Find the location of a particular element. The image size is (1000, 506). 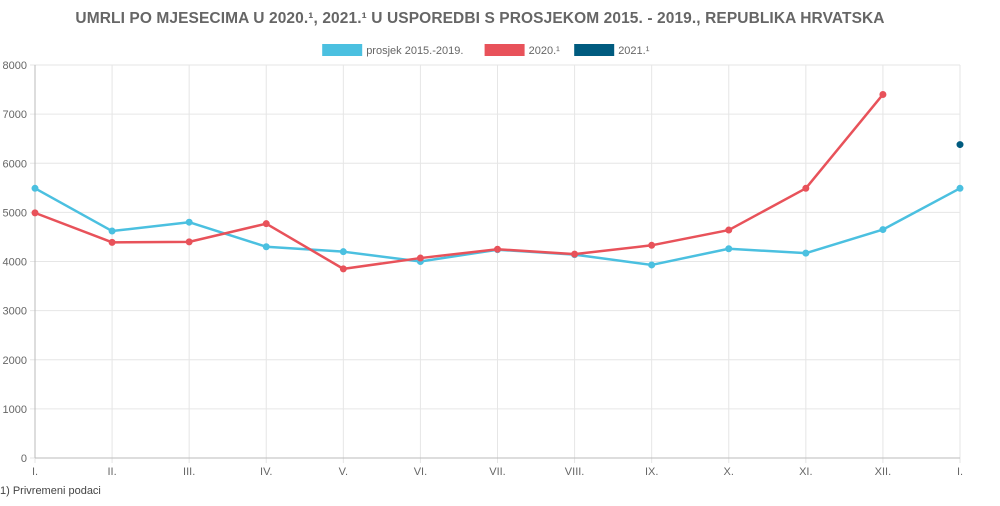

legend-item: 2020.¹ is located at coordinates (522, 50).